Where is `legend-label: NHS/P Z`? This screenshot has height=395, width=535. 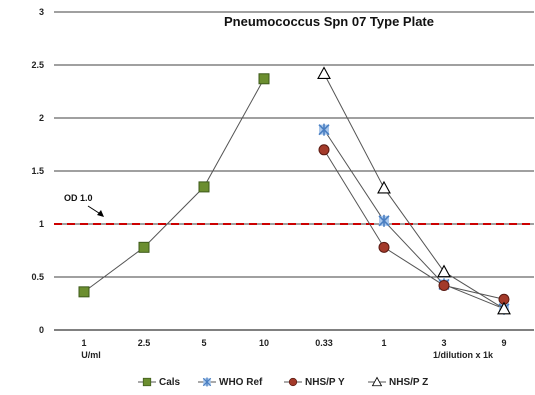 legend-label: NHS/P Z is located at coordinates (408, 382).